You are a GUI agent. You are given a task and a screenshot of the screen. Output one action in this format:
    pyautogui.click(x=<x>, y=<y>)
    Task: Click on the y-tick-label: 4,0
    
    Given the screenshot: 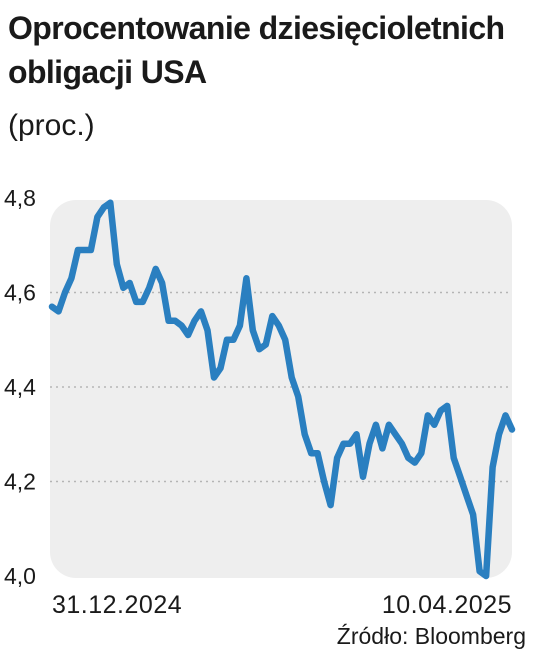 What is the action you would take?
    pyautogui.click(x=20, y=576)
    